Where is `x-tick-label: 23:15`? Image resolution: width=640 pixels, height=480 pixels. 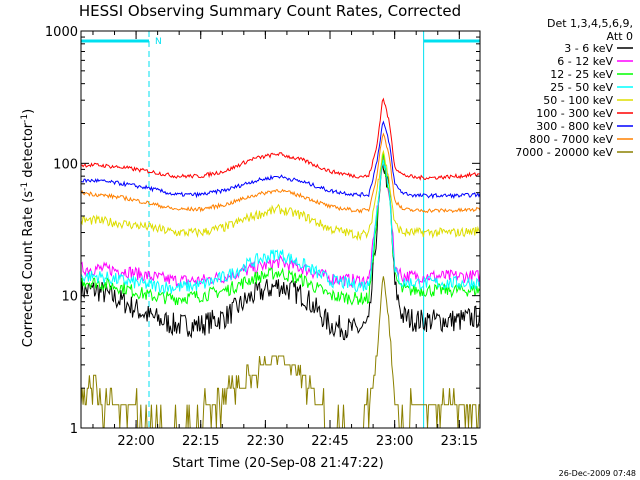
x-tick-label: 23:15 is located at coordinates (459, 441).